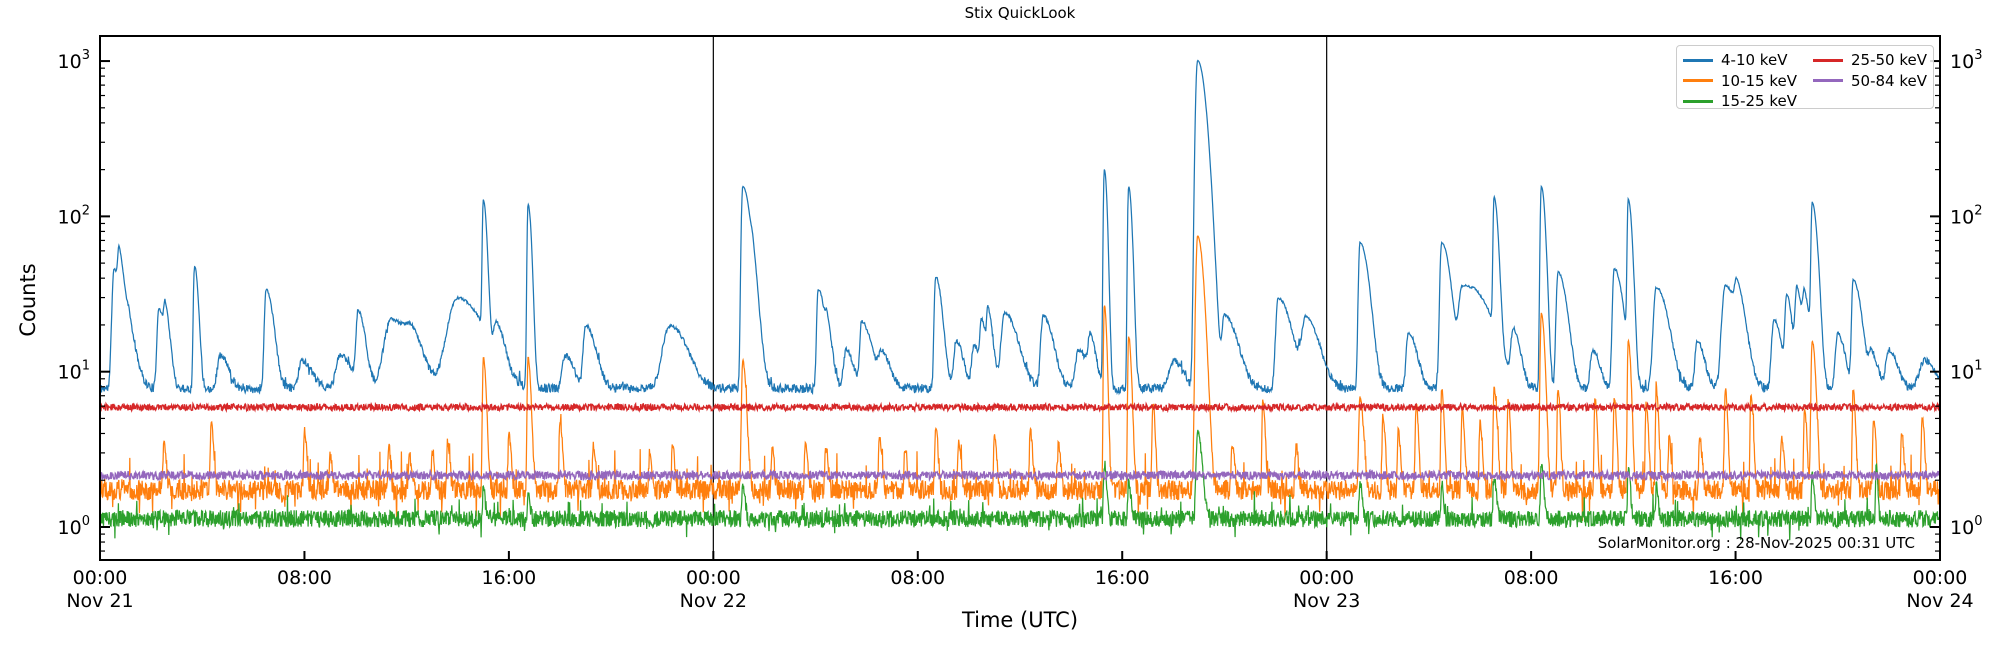 The image size is (2000, 650). I want to click on x-axis-label: Time (UTC), so click(1020, 620).